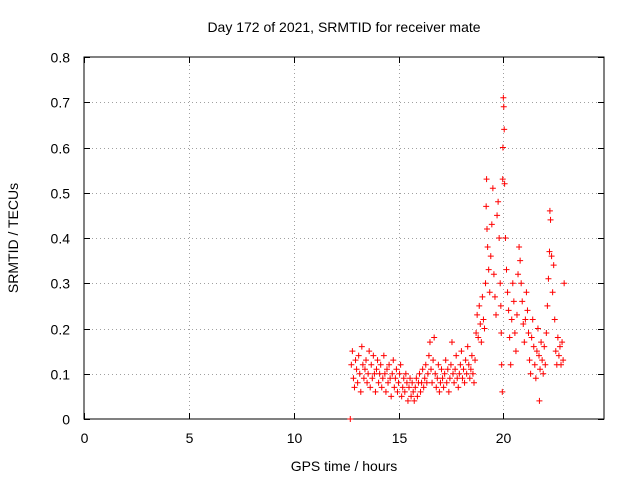 The height and width of the screenshot is (480, 640). What do you see at coordinates (13, 238) in the screenshot?
I see `y-axis-label: SRMTID / TECUs` at bounding box center [13, 238].